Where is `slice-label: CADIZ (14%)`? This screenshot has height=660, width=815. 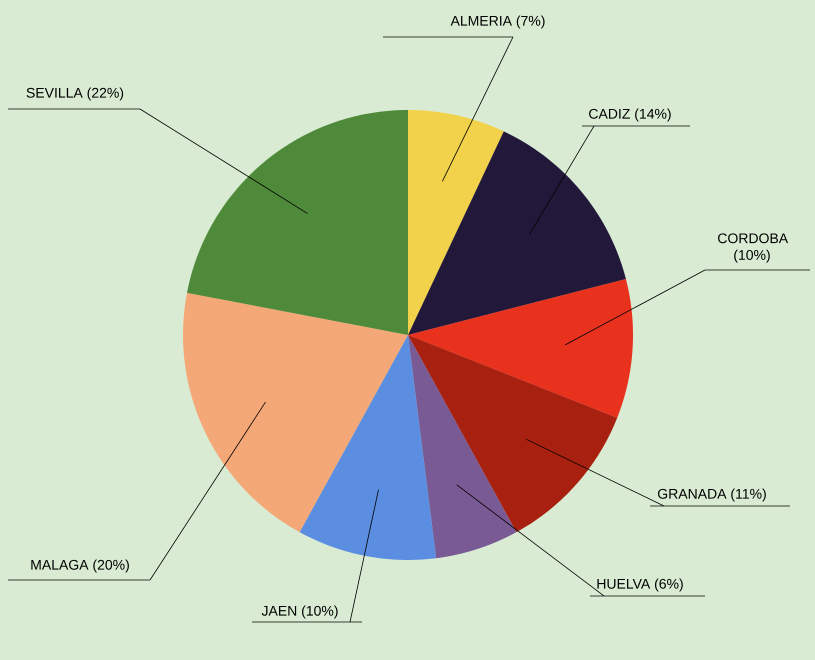
slice-label: CADIZ (14%) is located at coordinates (630, 115).